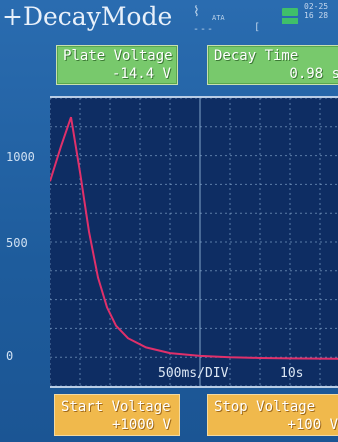  I want to click on y-tick-0: 0, so click(10, 356).